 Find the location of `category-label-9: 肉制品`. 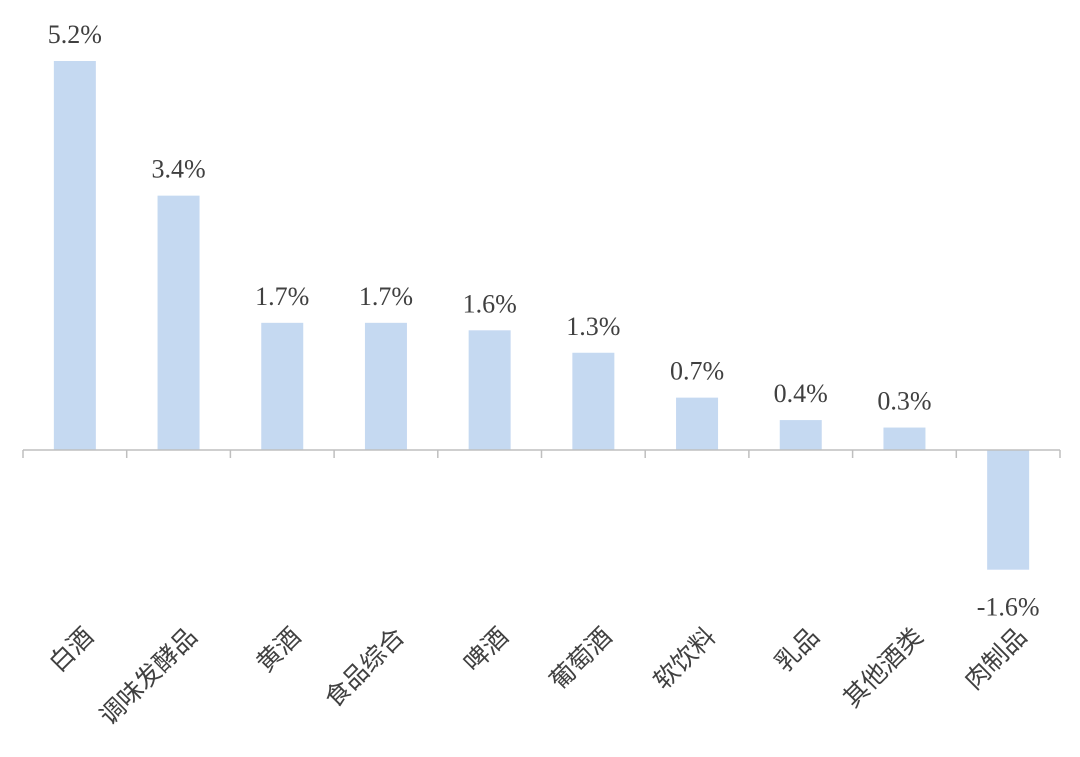

category-label-9: 肉制品 is located at coordinates (996, 659).